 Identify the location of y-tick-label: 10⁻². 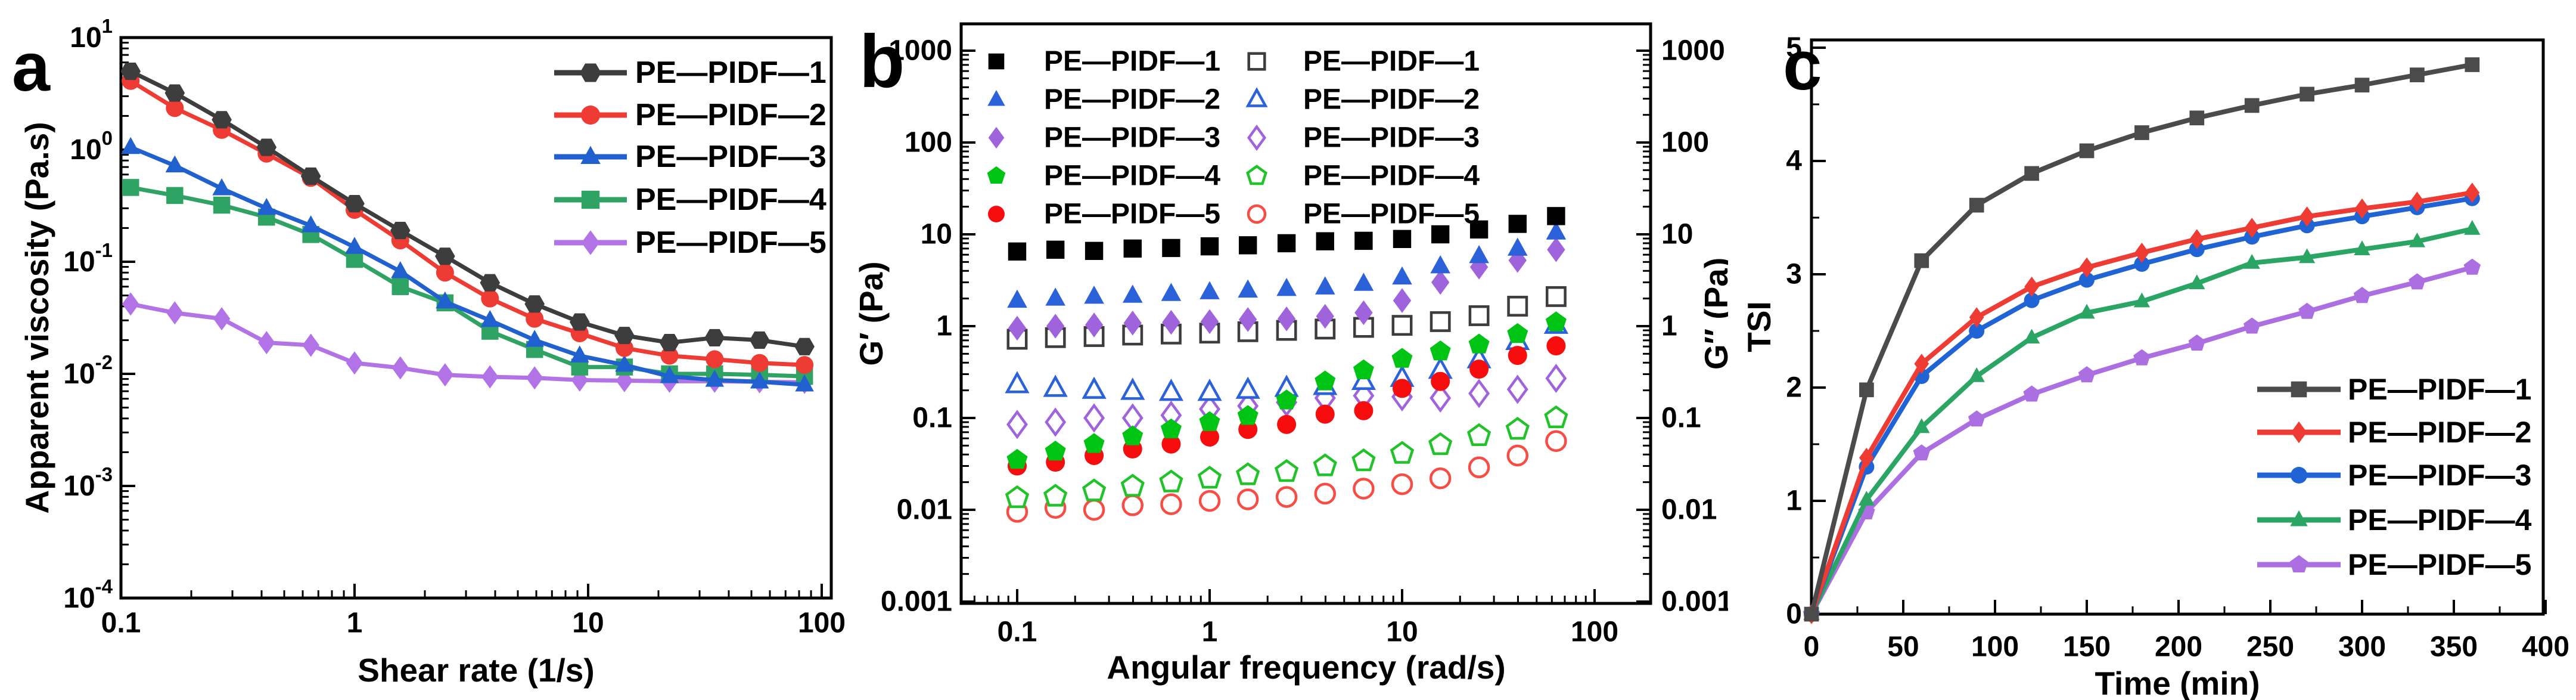
(88, 370).